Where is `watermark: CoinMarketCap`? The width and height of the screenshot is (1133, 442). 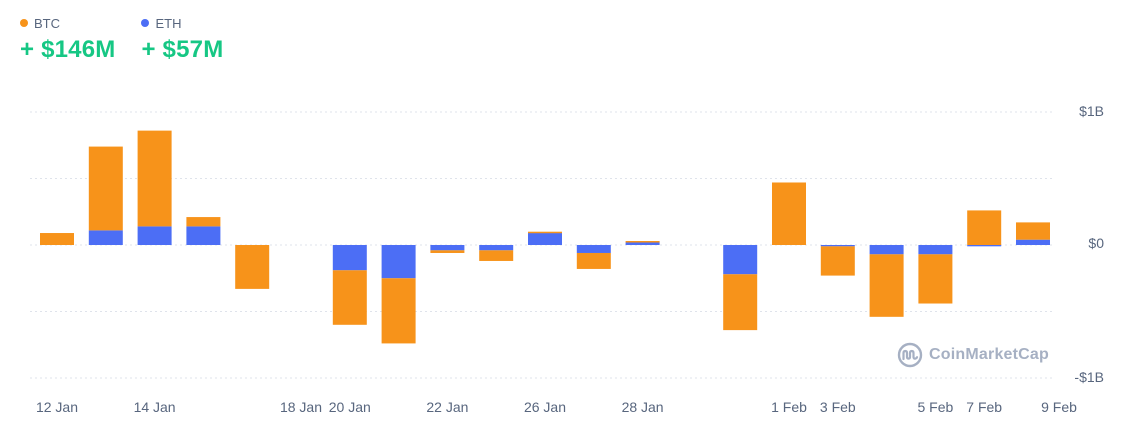 watermark: CoinMarketCap is located at coordinates (973, 355).